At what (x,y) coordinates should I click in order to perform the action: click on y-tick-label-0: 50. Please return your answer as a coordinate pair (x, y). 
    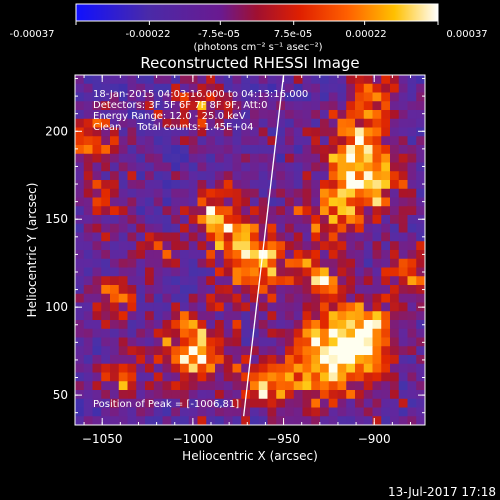
    Looking at the image, I should click on (60, 395).